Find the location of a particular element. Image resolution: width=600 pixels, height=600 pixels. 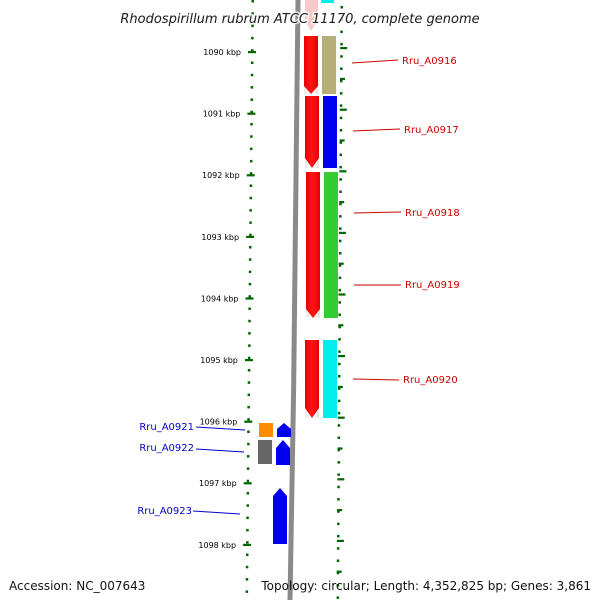

ruler-left is located at coordinates (249, 296).